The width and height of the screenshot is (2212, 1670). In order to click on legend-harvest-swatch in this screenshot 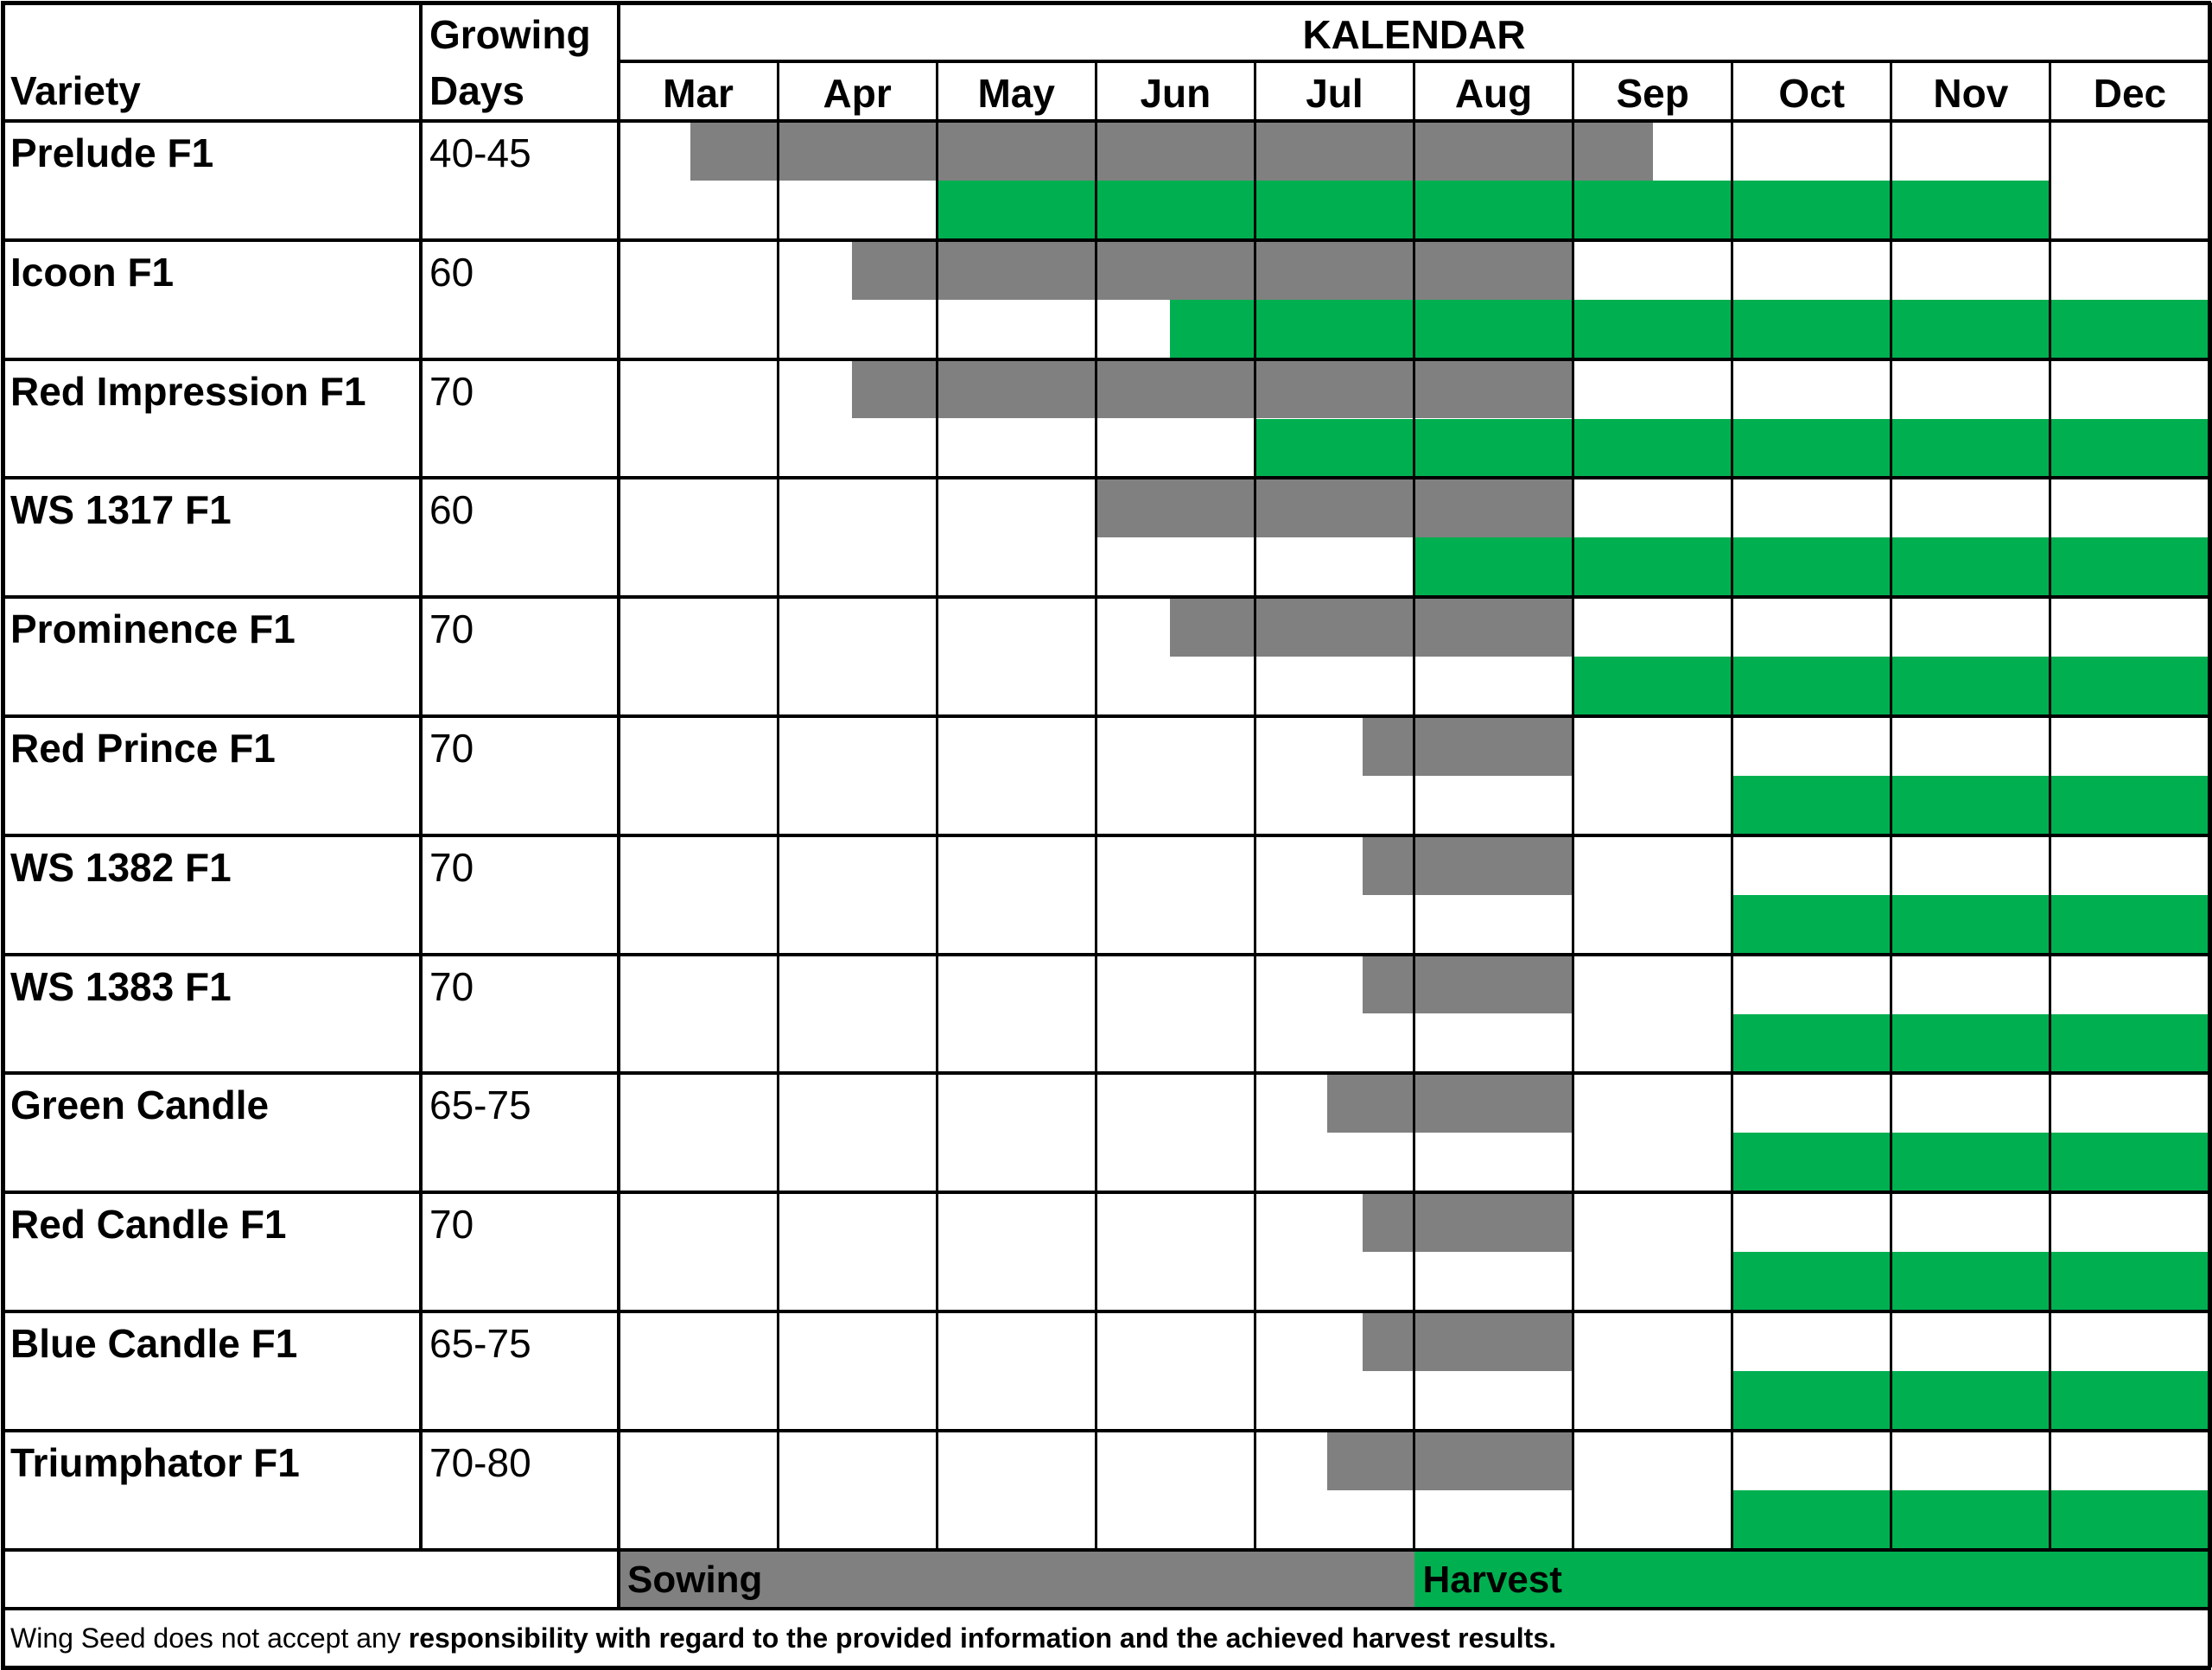, I will do `click(1811, 1579)`.